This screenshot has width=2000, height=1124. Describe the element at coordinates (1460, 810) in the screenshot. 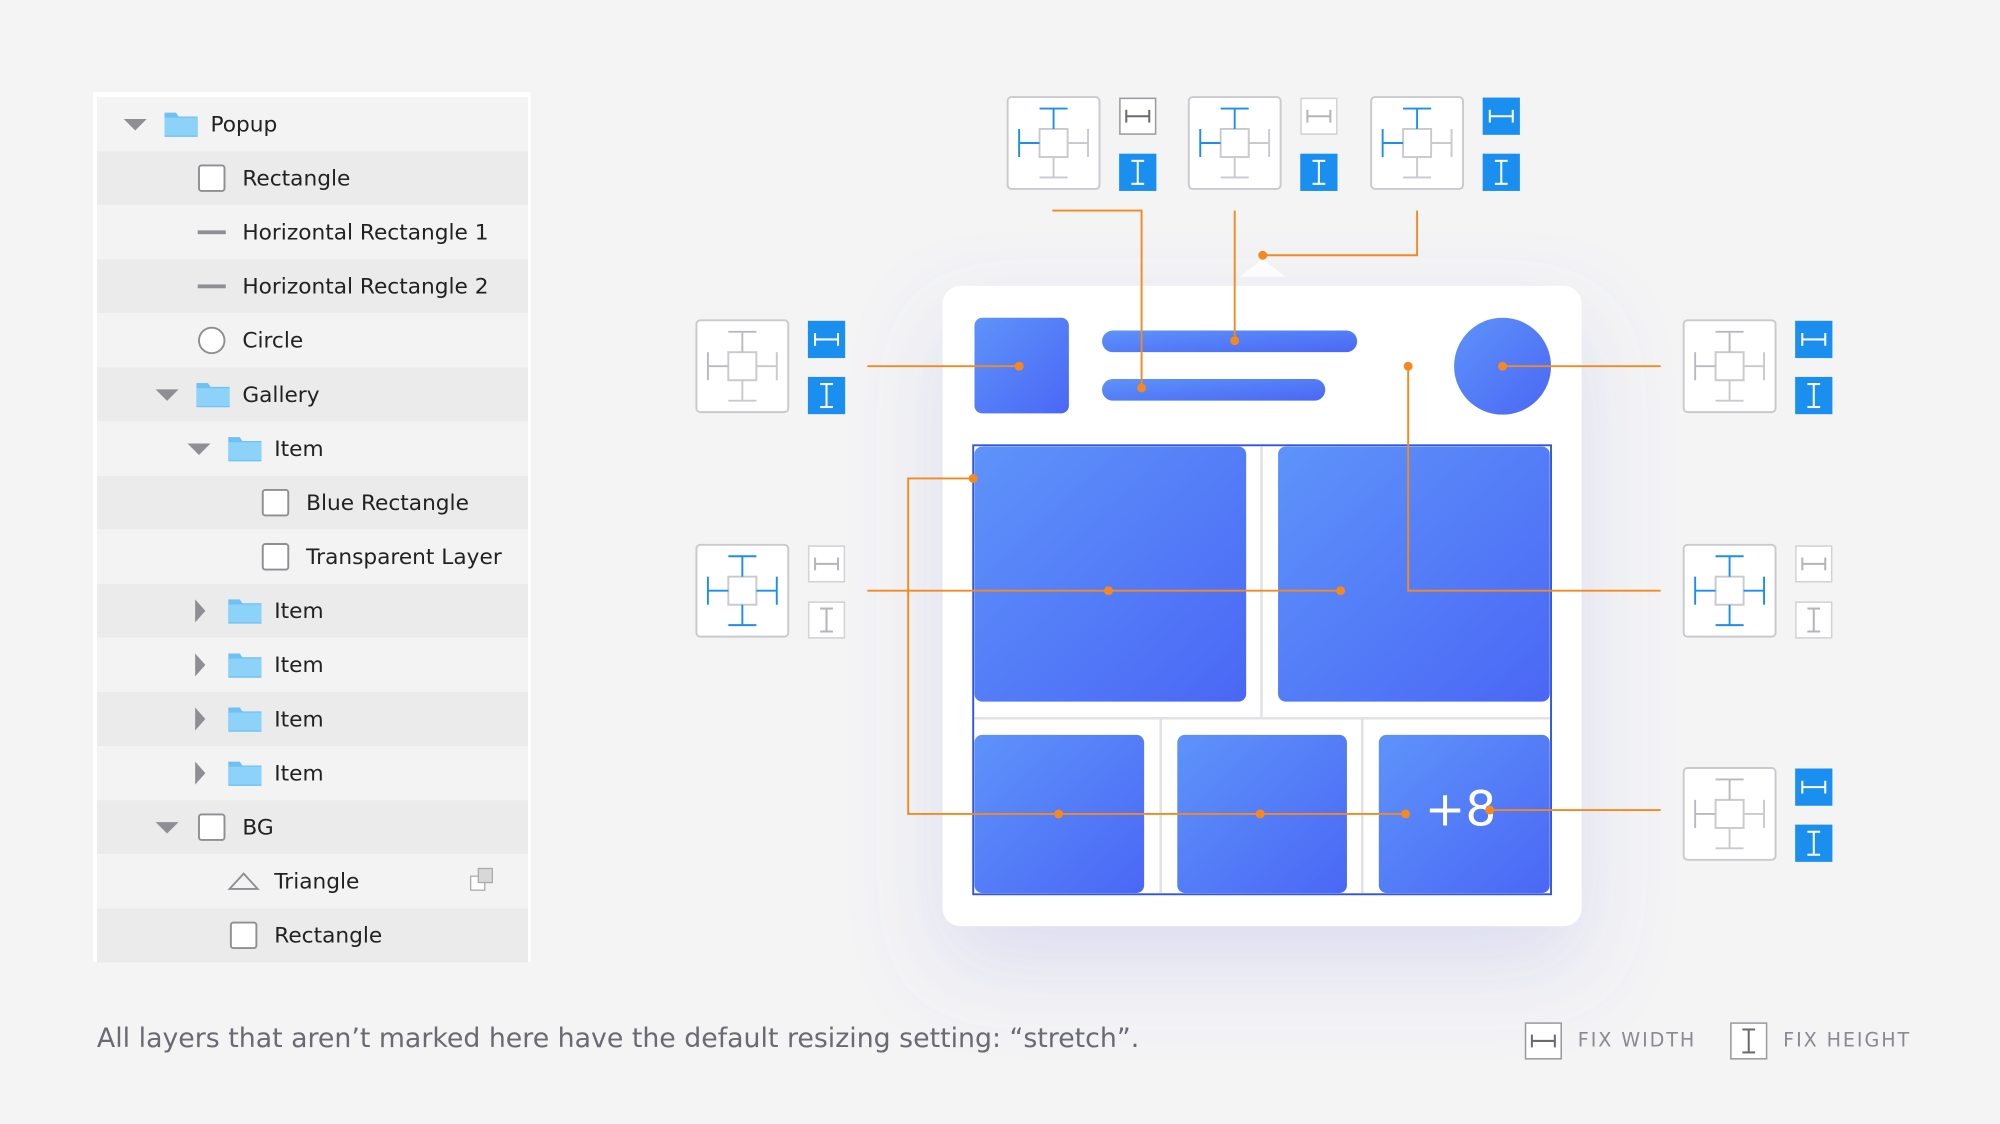

I see `more-count: +8` at that location.